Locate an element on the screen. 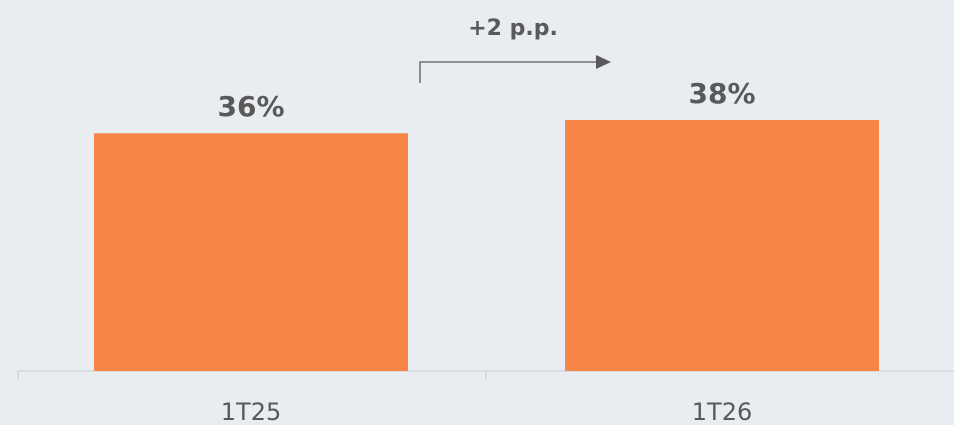 The height and width of the screenshot is (425, 954). data-labels-group: 36% 38% is located at coordinates (486, 100).